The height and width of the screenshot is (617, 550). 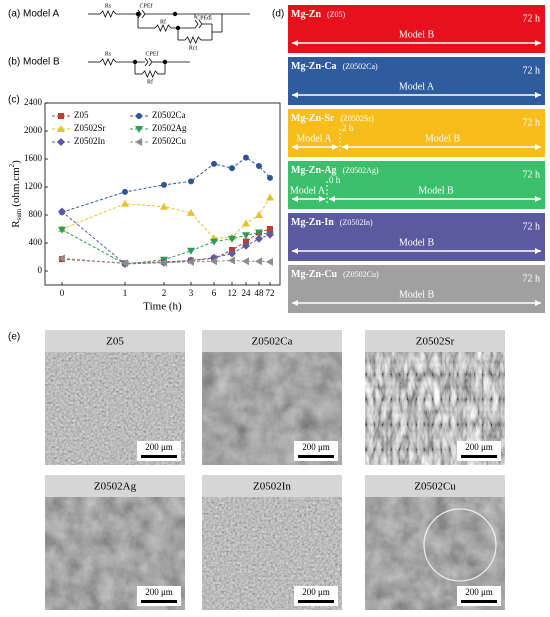 What do you see at coordinates (34, 62) in the screenshot?
I see `panel-label: (b) Model B` at bounding box center [34, 62].